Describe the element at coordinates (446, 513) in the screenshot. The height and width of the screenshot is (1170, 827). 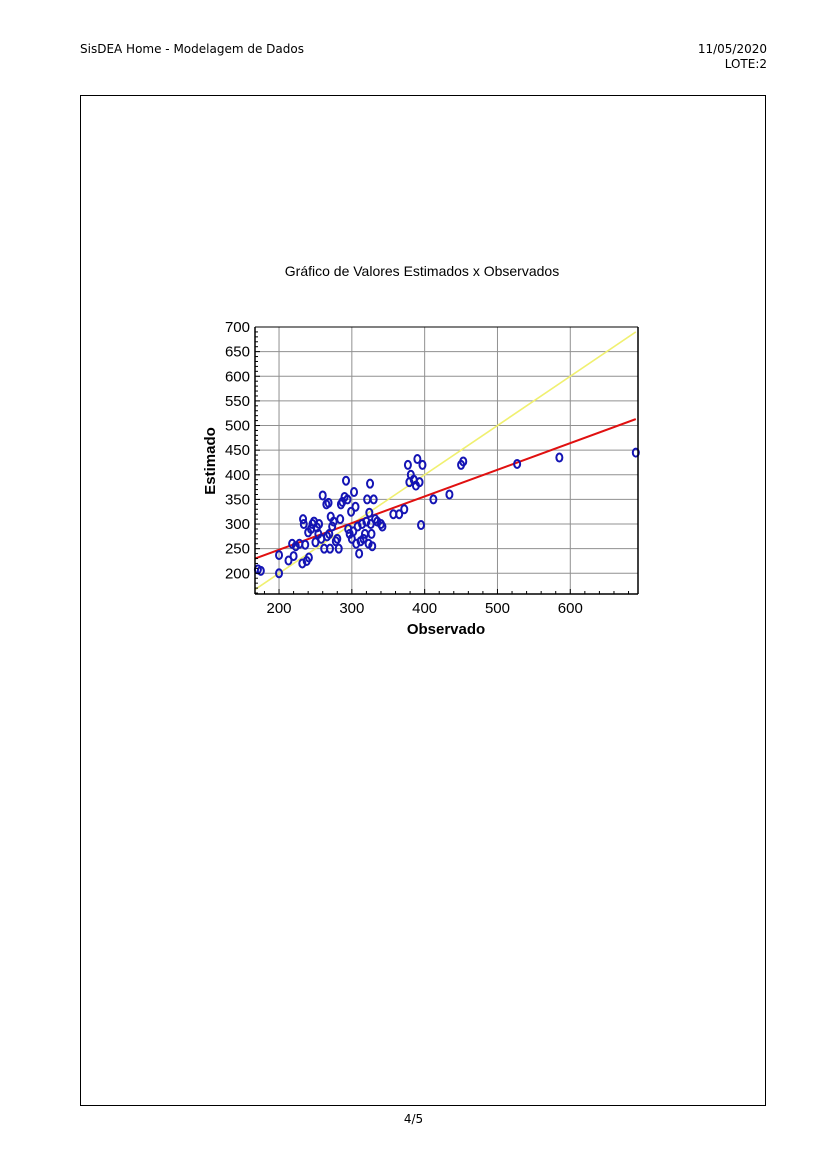
I see `point-layer` at that location.